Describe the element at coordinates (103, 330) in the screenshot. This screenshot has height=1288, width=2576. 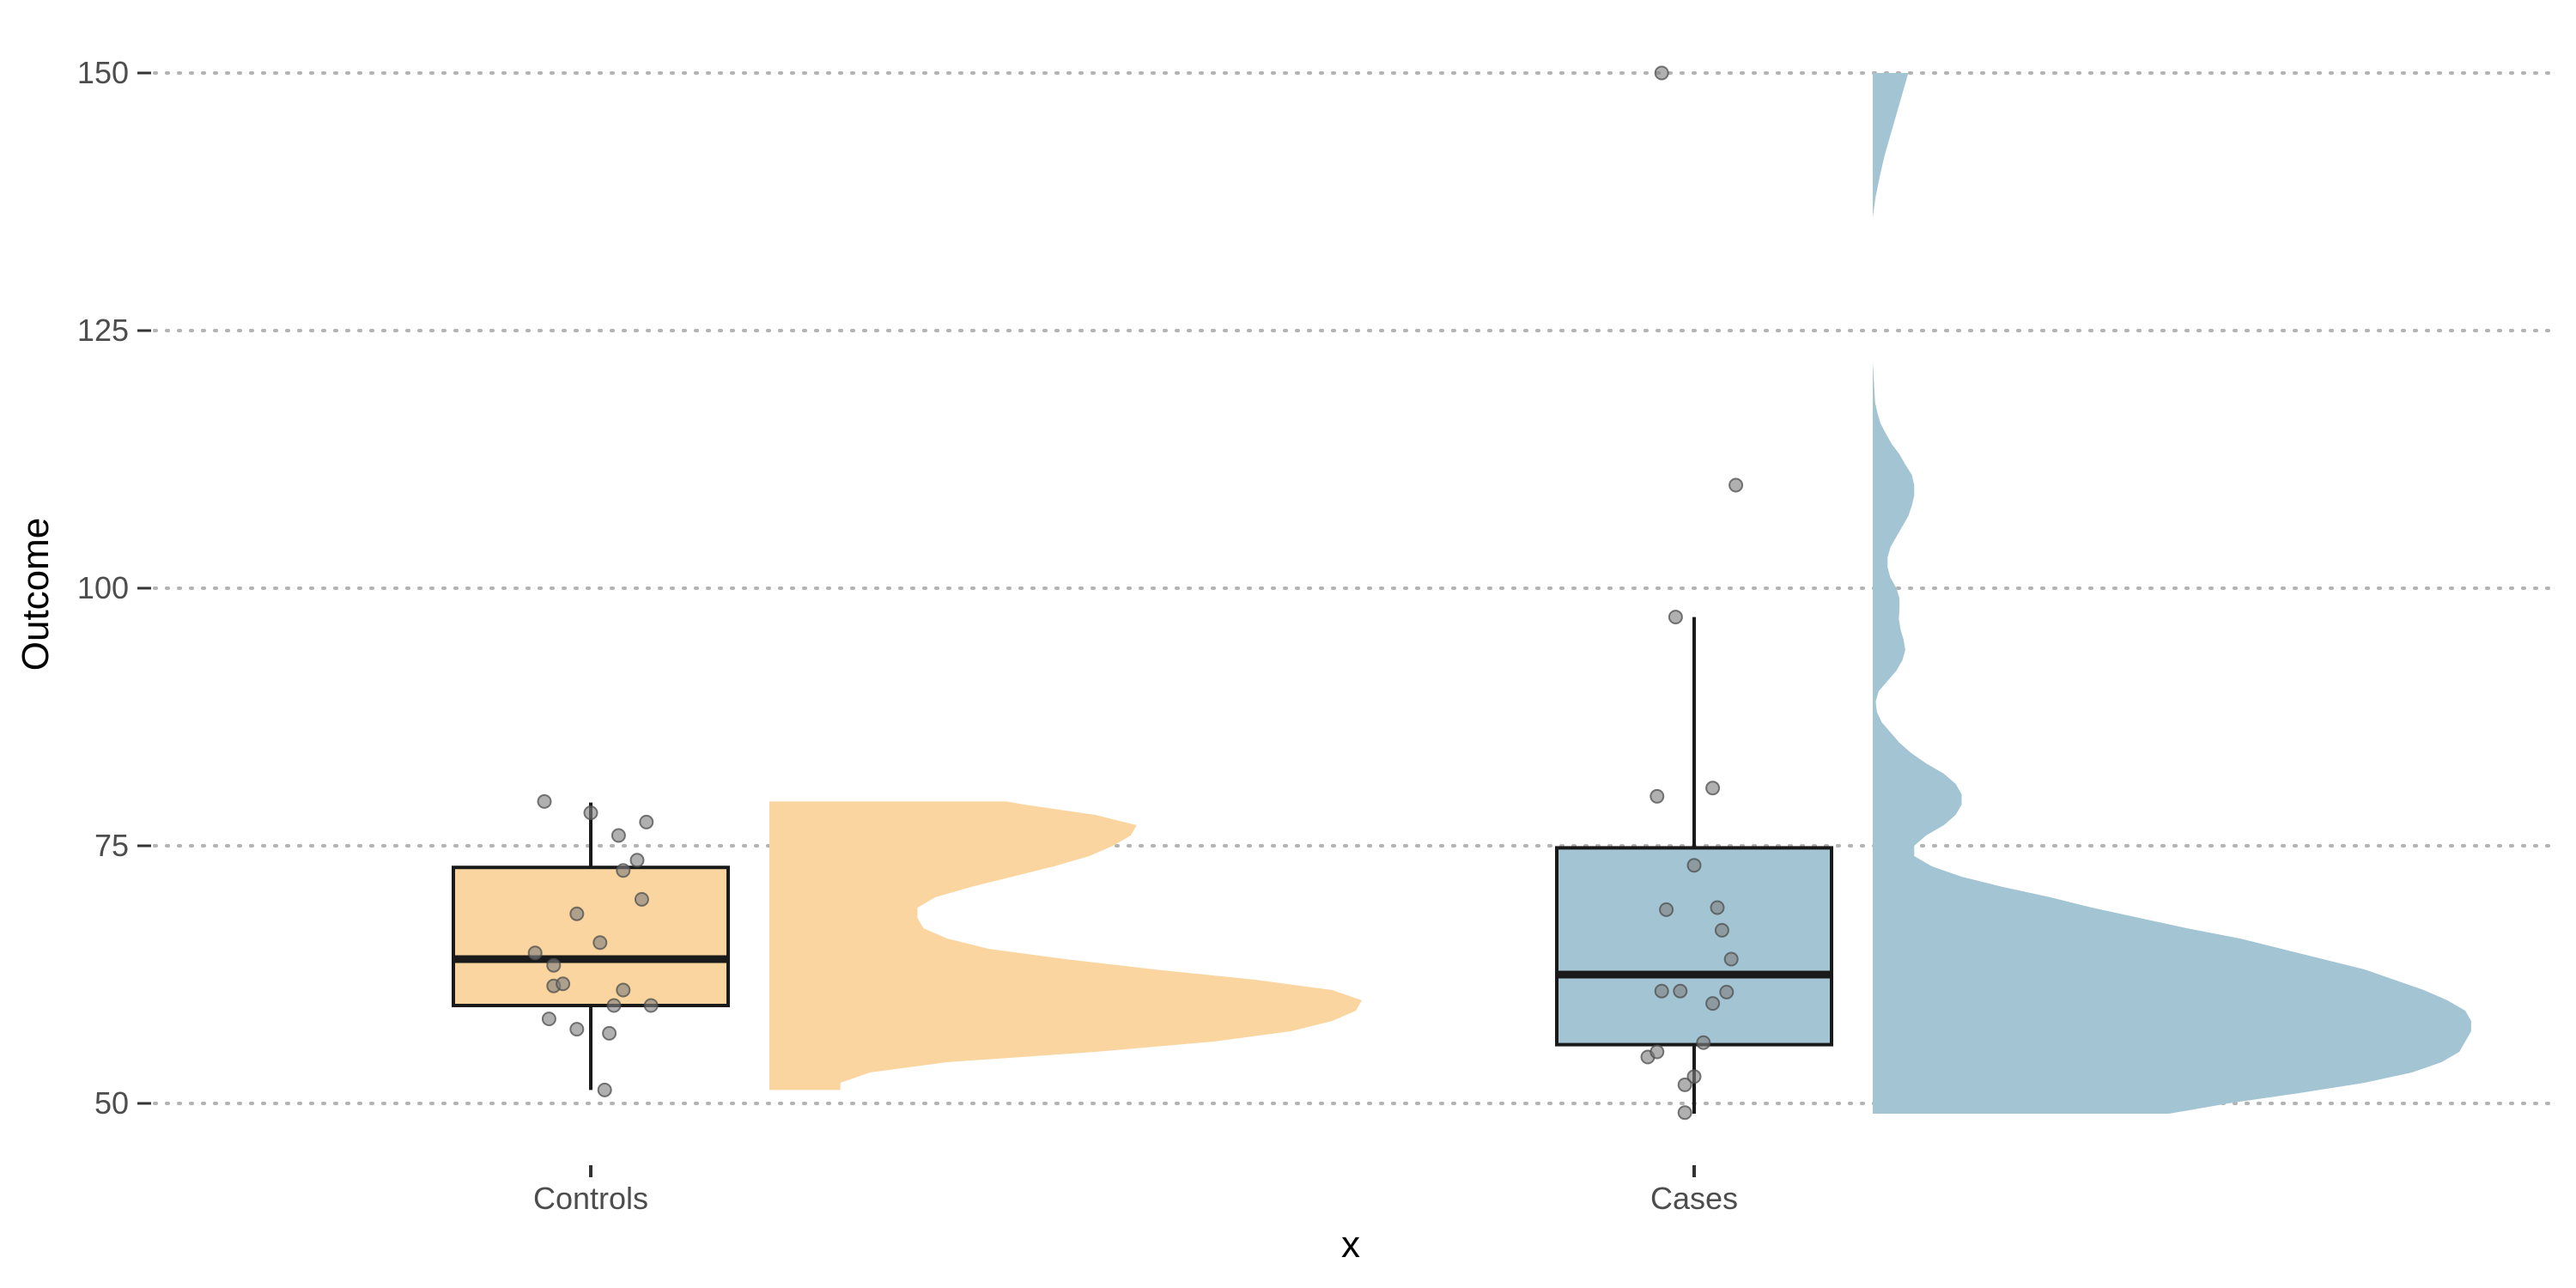
I see `y-tick-label-125: 125` at that location.